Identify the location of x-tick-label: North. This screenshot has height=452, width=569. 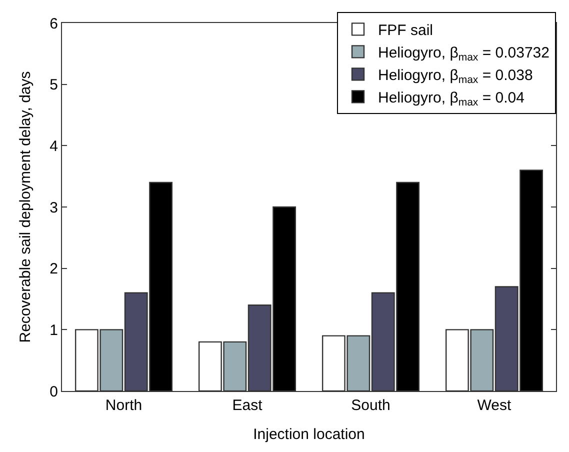
(123, 405).